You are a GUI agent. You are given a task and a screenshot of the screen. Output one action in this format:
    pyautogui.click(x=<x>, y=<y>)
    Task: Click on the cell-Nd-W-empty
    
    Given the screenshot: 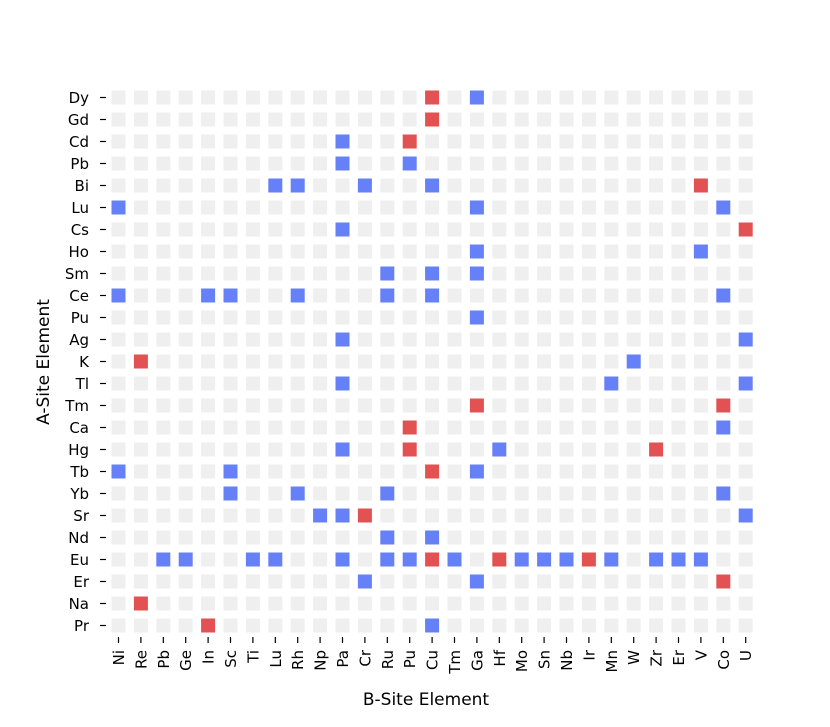 What is the action you would take?
    pyautogui.click(x=633, y=537)
    